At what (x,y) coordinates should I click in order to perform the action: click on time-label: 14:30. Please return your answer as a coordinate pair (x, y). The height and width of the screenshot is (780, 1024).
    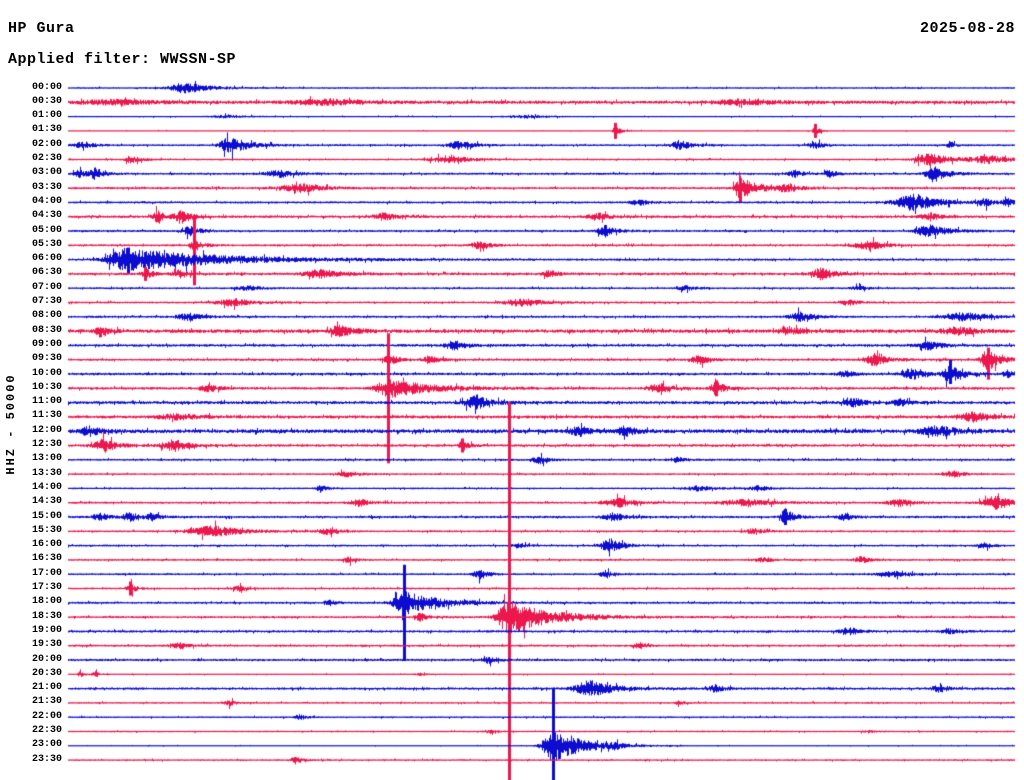
    Looking at the image, I should click on (46, 502).